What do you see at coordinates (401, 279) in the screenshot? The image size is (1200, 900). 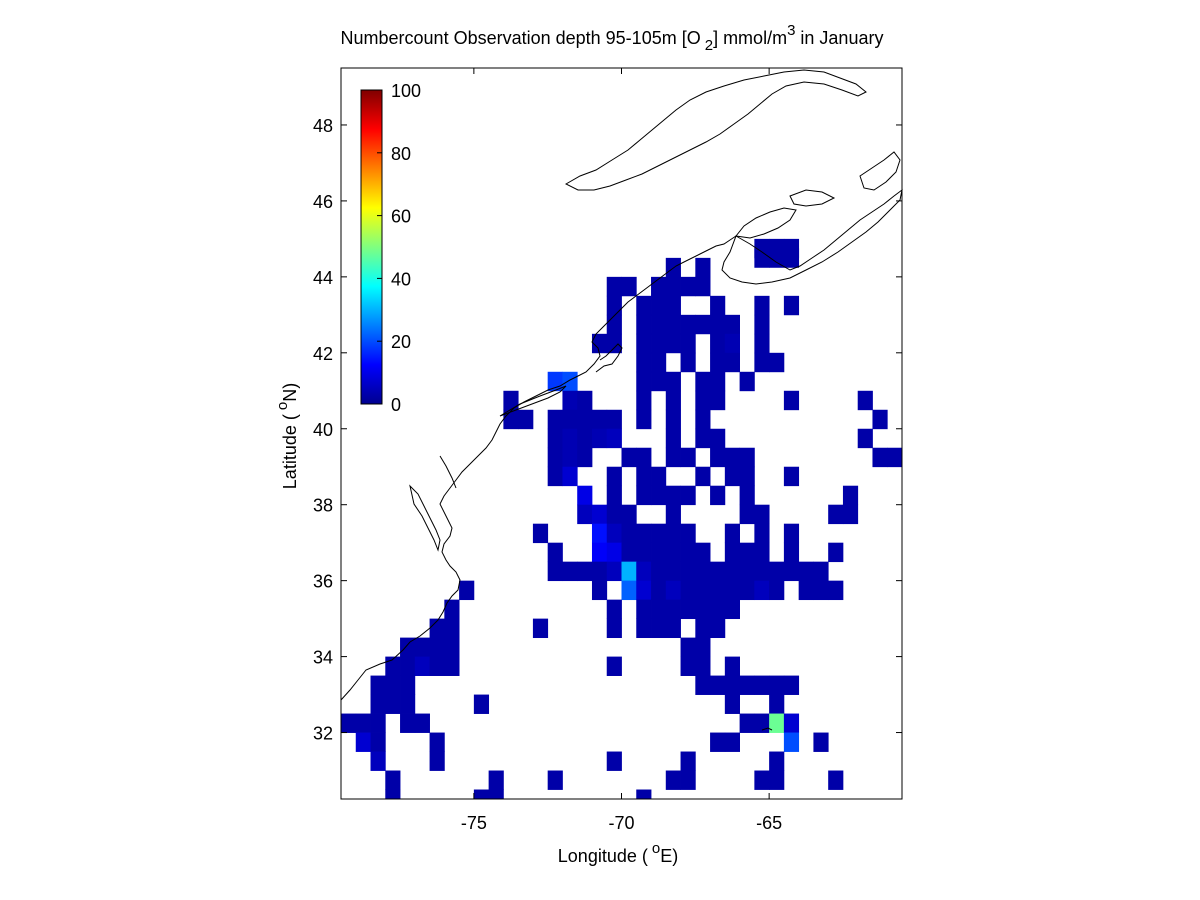 I see `colorbar-tick-label: 40` at bounding box center [401, 279].